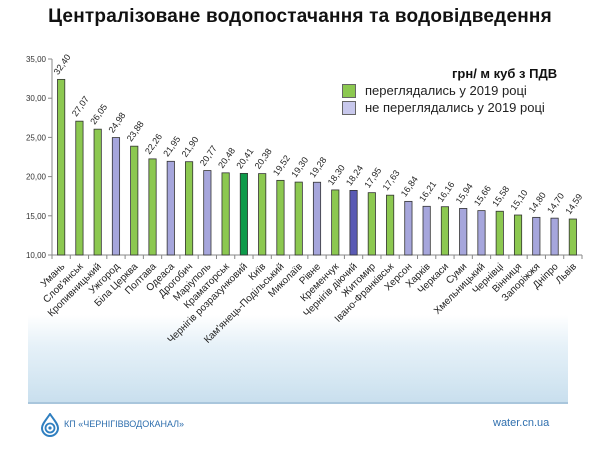 Image resolution: width=600 pixels, height=450 pixels. Describe the element at coordinates (482, 196) in the screenshot. I see `value-label: 15,66` at that location.